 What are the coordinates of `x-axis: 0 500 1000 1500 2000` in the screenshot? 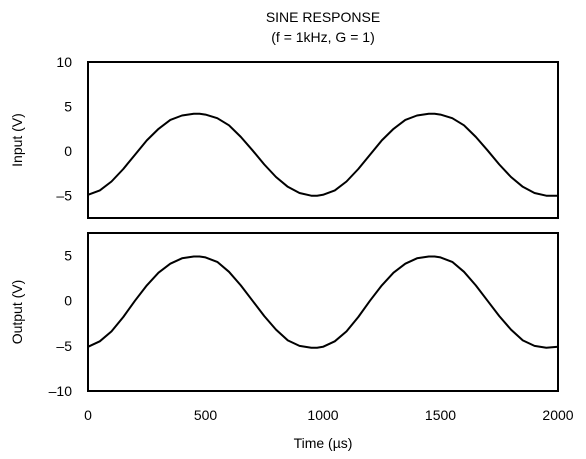 It's located at (329, 415).